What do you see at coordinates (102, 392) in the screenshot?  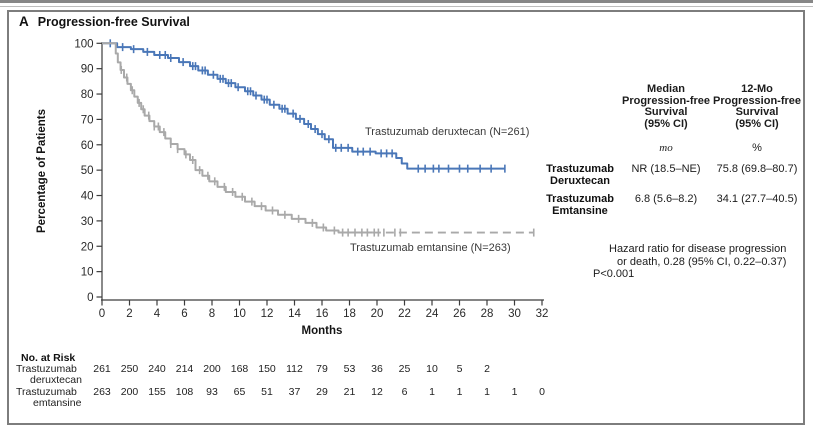 I see `at-risk-value: 263` at bounding box center [102, 392].